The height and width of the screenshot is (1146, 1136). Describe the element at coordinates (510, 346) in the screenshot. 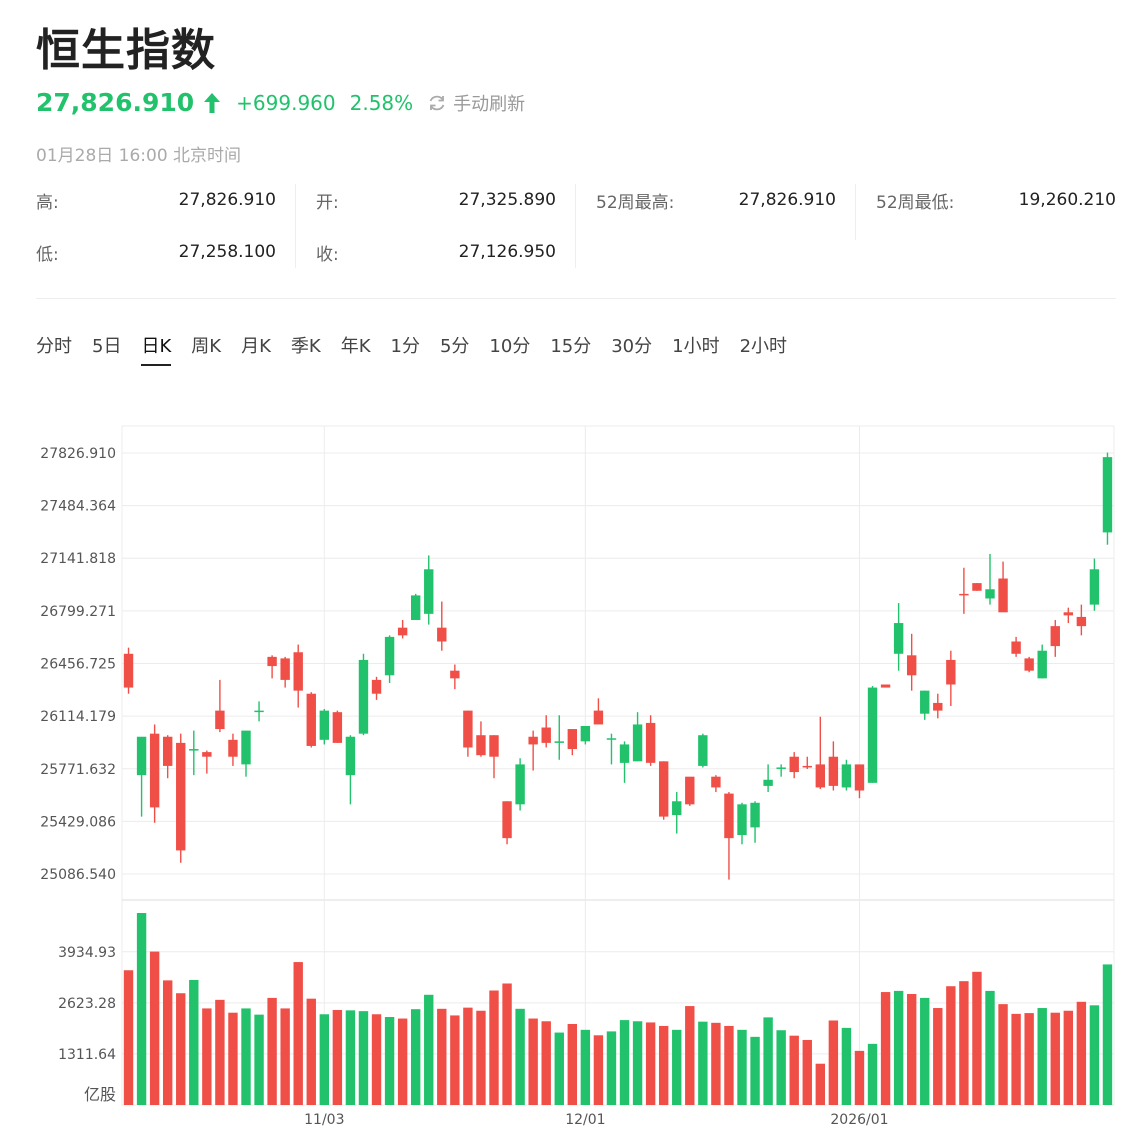

I see `tab-10min: 10分` at that location.